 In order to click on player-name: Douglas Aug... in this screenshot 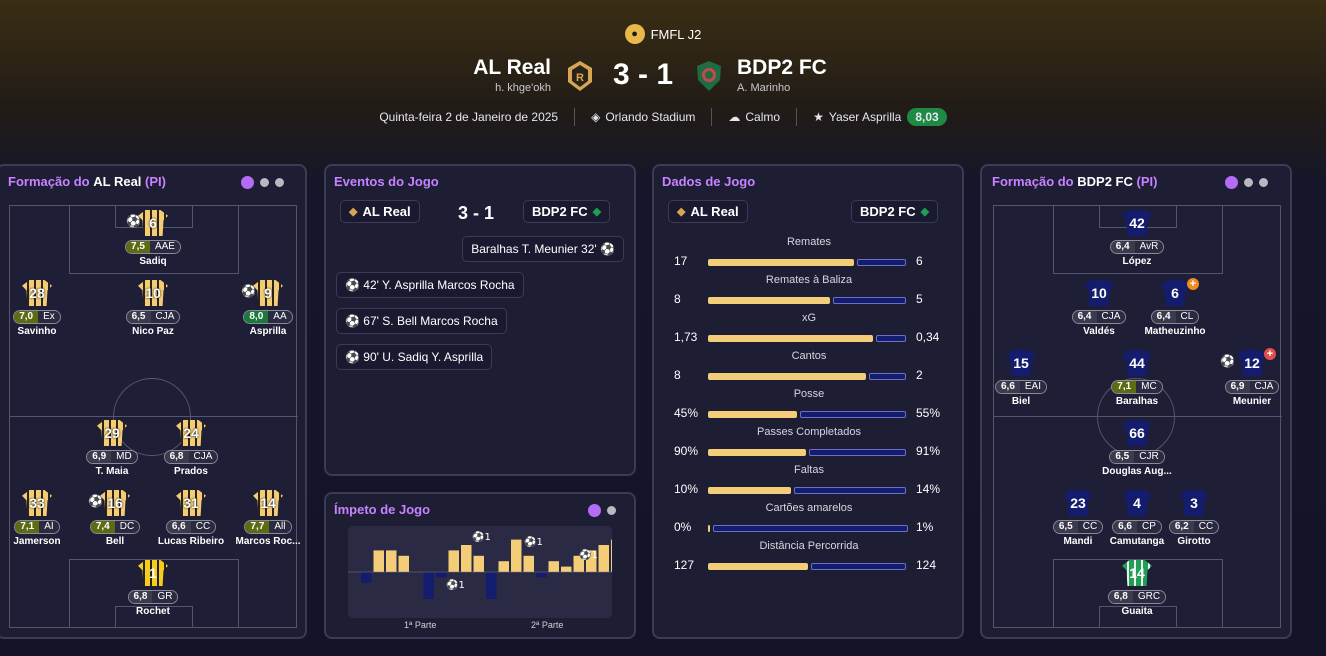, I will do `click(1137, 471)`.